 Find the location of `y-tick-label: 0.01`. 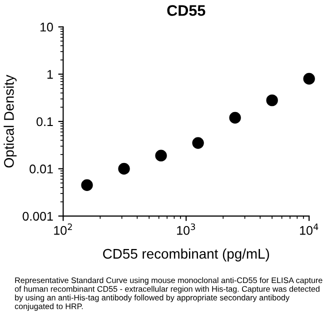

y-tick-label: 0.01 is located at coordinates (41, 169).